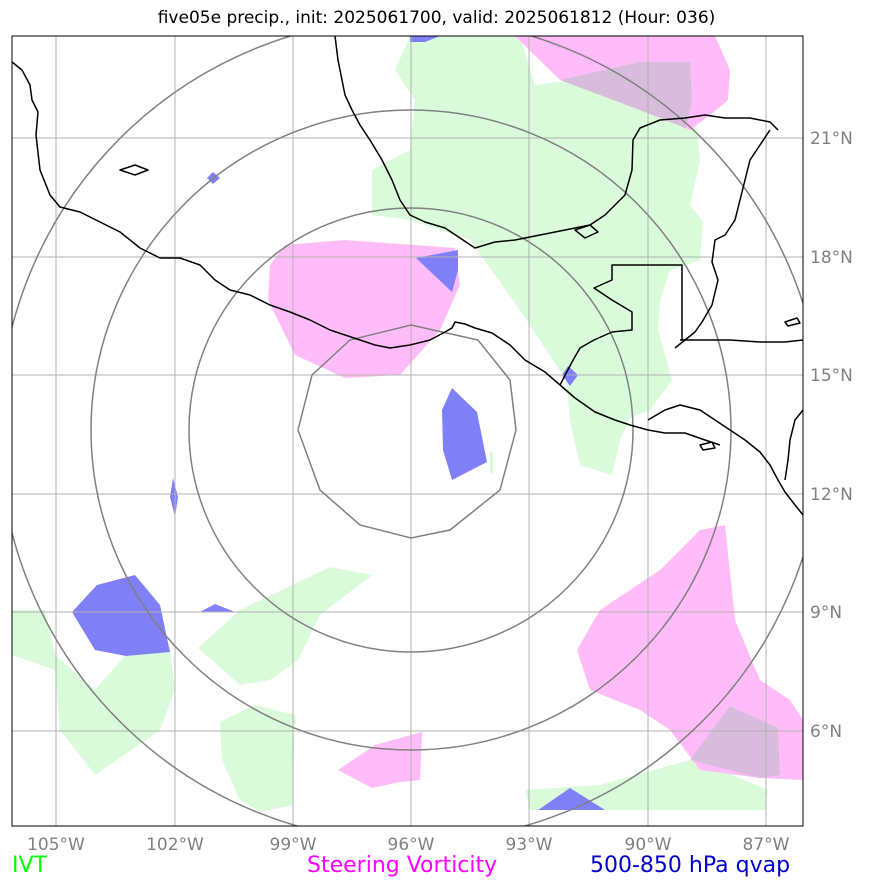 This screenshot has width=873, height=891. What do you see at coordinates (571, 799) in the screenshot?
I see `qvap-area-south` at bounding box center [571, 799].